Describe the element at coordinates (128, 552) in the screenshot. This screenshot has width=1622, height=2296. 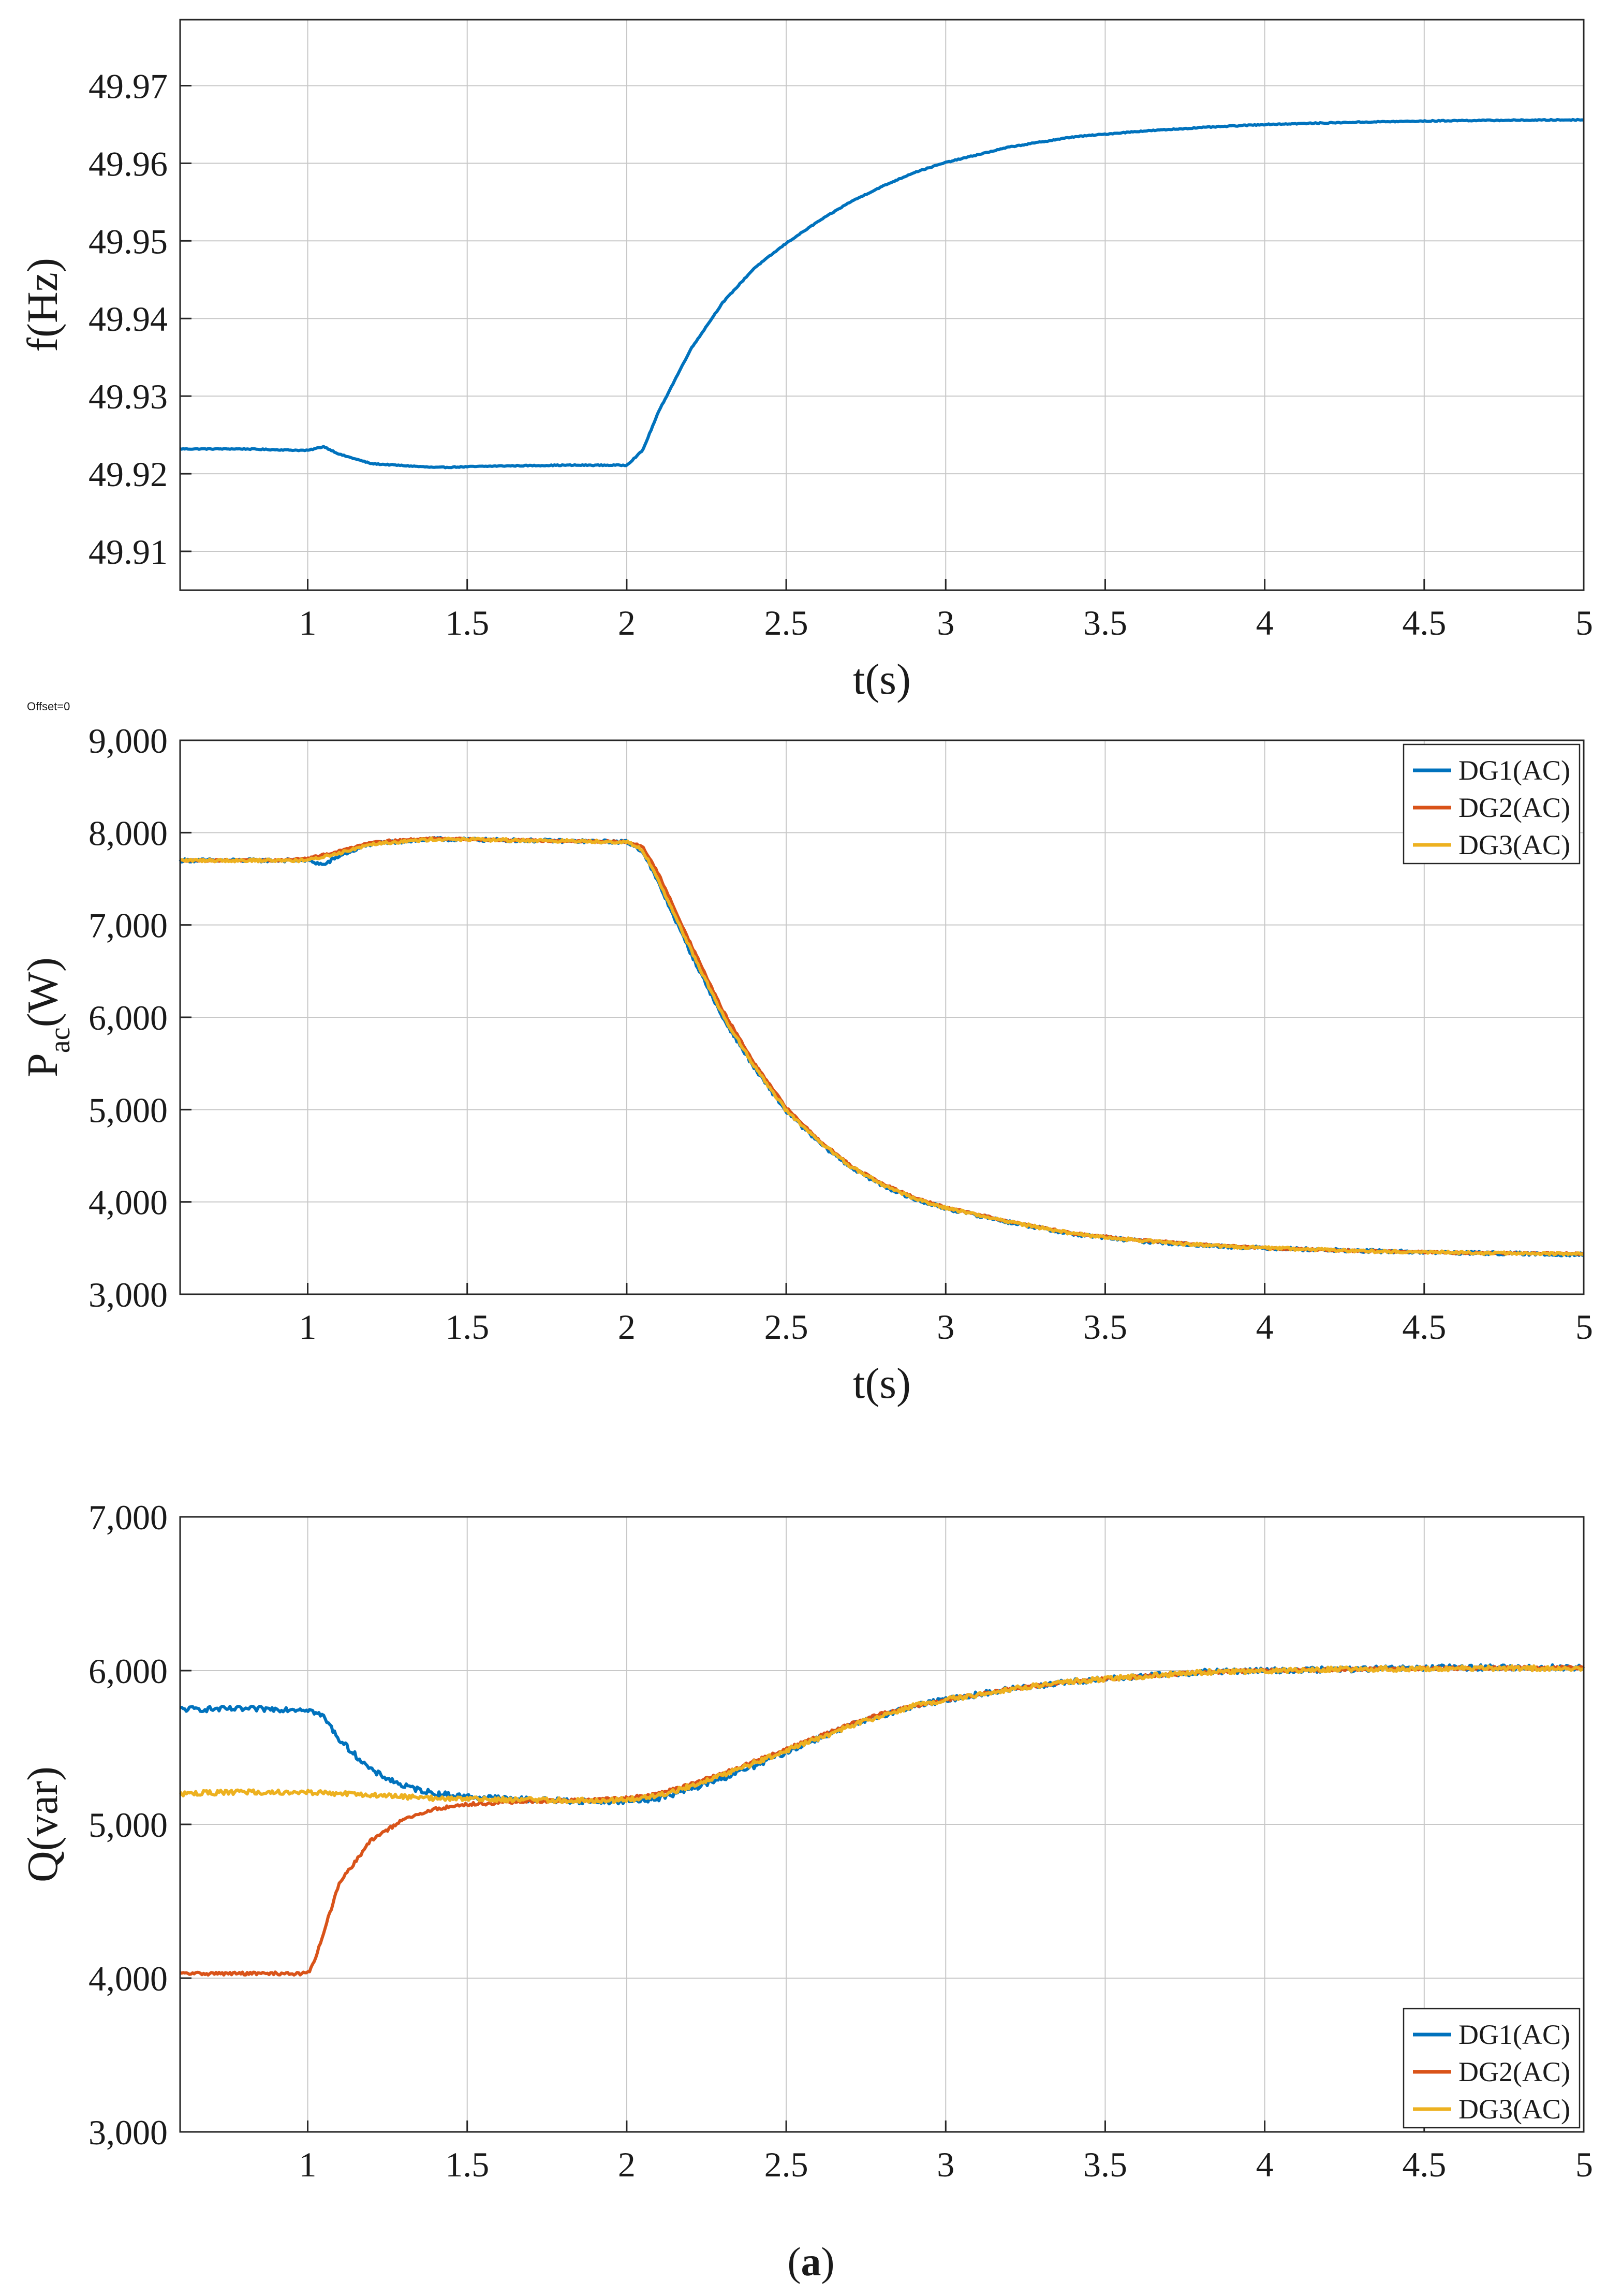
I see `freq-ytick-label-0: 49.91` at that location.